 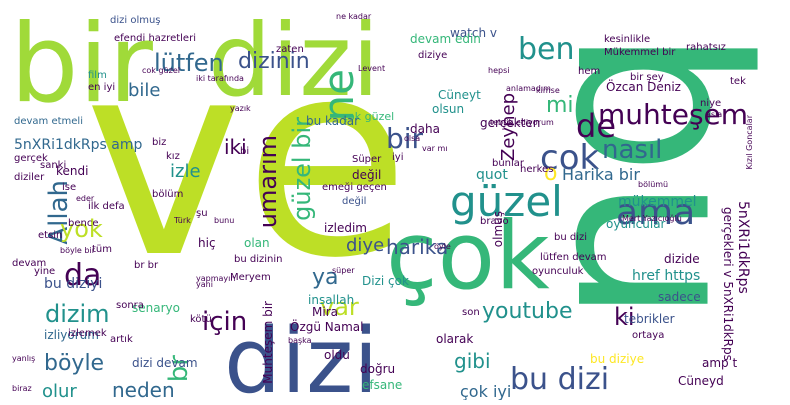 I want to click on word-cok-iyi: çok iyi, so click(x=486, y=391).